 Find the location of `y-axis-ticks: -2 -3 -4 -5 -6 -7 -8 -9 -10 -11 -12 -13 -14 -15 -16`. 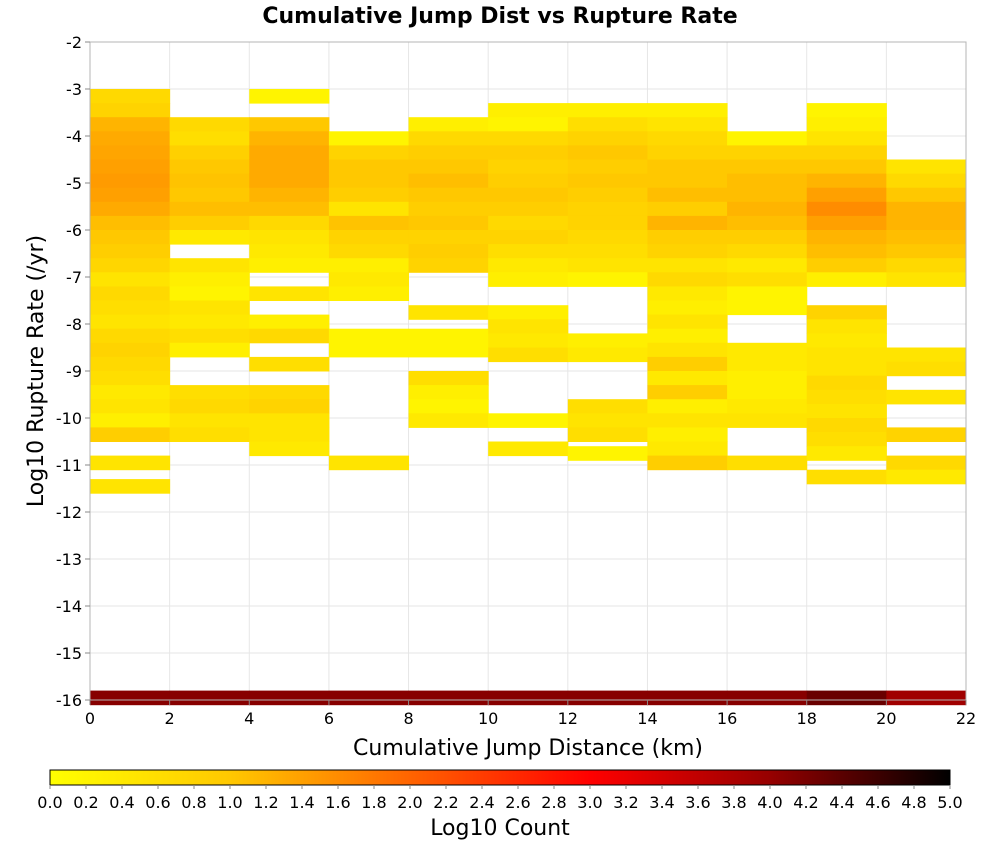

y-axis-ticks: -2 -3 -4 -5 -6 -7 -8 -9 -10 -11 -12 -13 -14 -15 -16 is located at coordinates (73, 371).